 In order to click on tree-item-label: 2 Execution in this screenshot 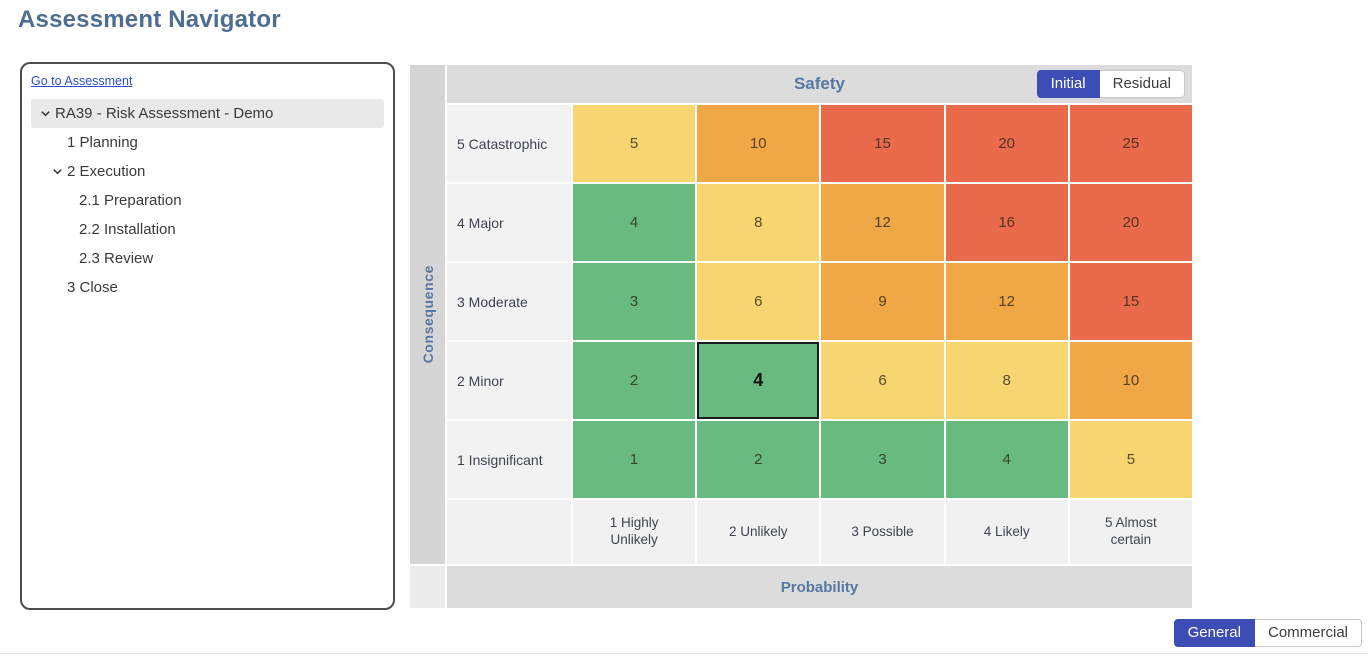, I will do `click(106, 171)`.